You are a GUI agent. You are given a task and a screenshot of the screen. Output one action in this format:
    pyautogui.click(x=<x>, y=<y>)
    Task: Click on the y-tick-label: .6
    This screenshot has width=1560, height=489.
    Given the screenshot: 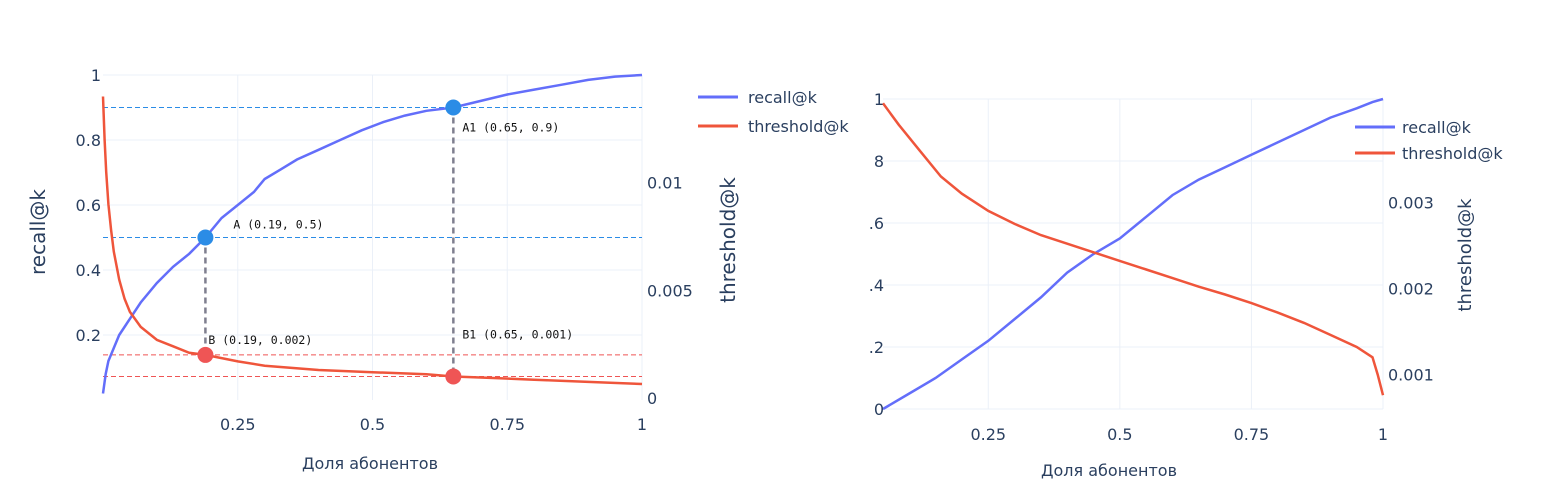 What is the action you would take?
    pyautogui.click(x=876, y=223)
    